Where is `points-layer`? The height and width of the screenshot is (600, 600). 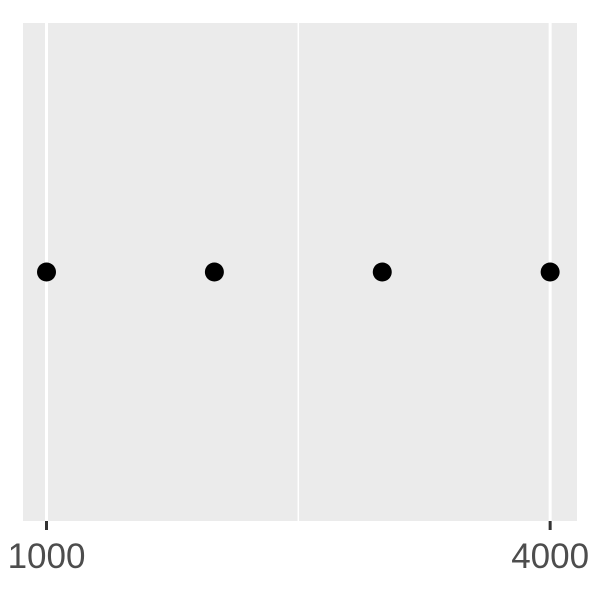
points-layer is located at coordinates (298, 272).